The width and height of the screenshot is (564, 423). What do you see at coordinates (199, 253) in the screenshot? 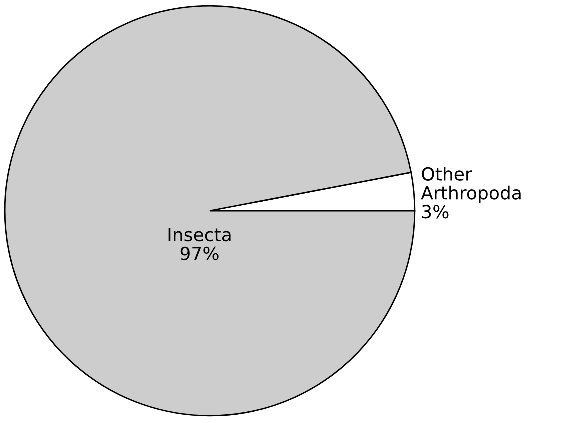
I see `data-label: 97%` at bounding box center [199, 253].